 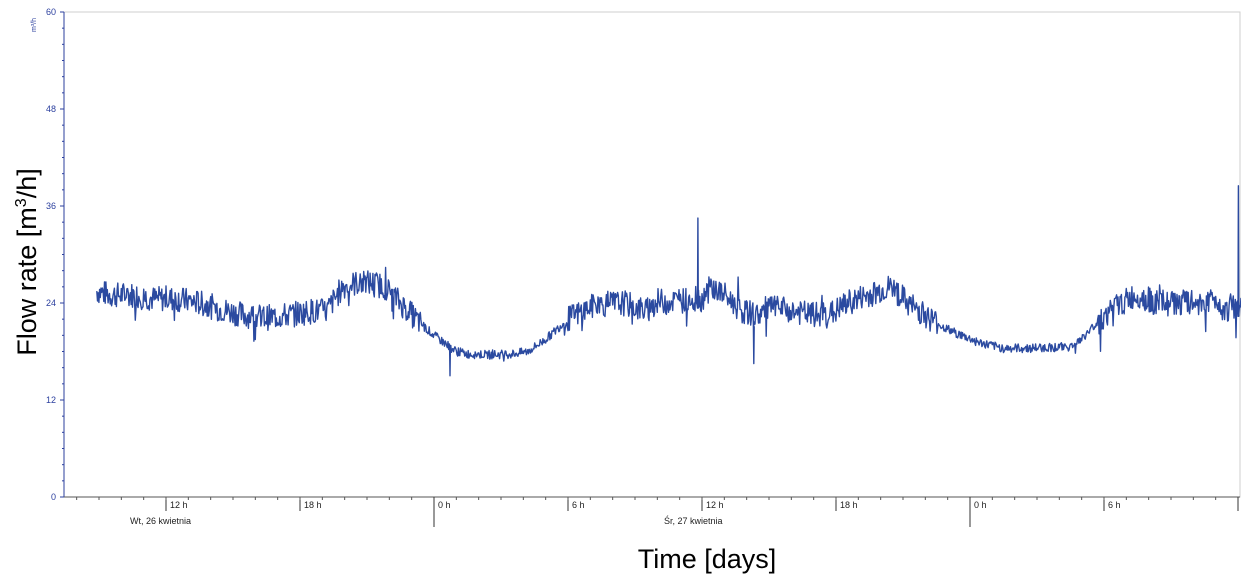 What do you see at coordinates (51, 12) in the screenshot?
I see `y-tick-label: 60` at bounding box center [51, 12].